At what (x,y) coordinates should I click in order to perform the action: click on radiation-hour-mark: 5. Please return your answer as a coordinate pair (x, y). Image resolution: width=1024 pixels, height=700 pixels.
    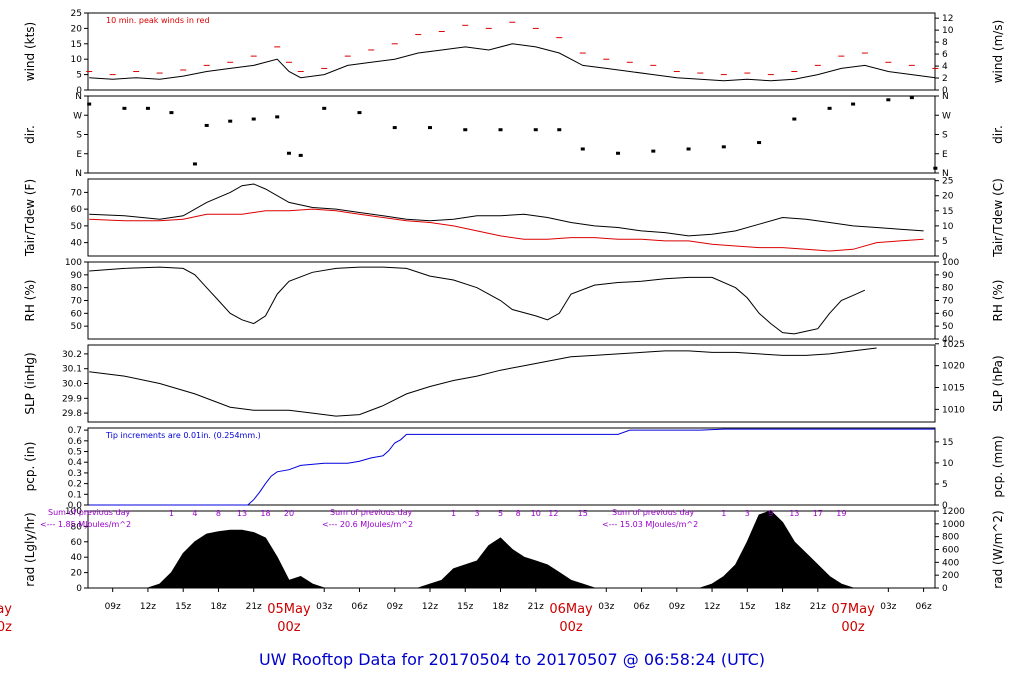
    Looking at the image, I should click on (500, 513).